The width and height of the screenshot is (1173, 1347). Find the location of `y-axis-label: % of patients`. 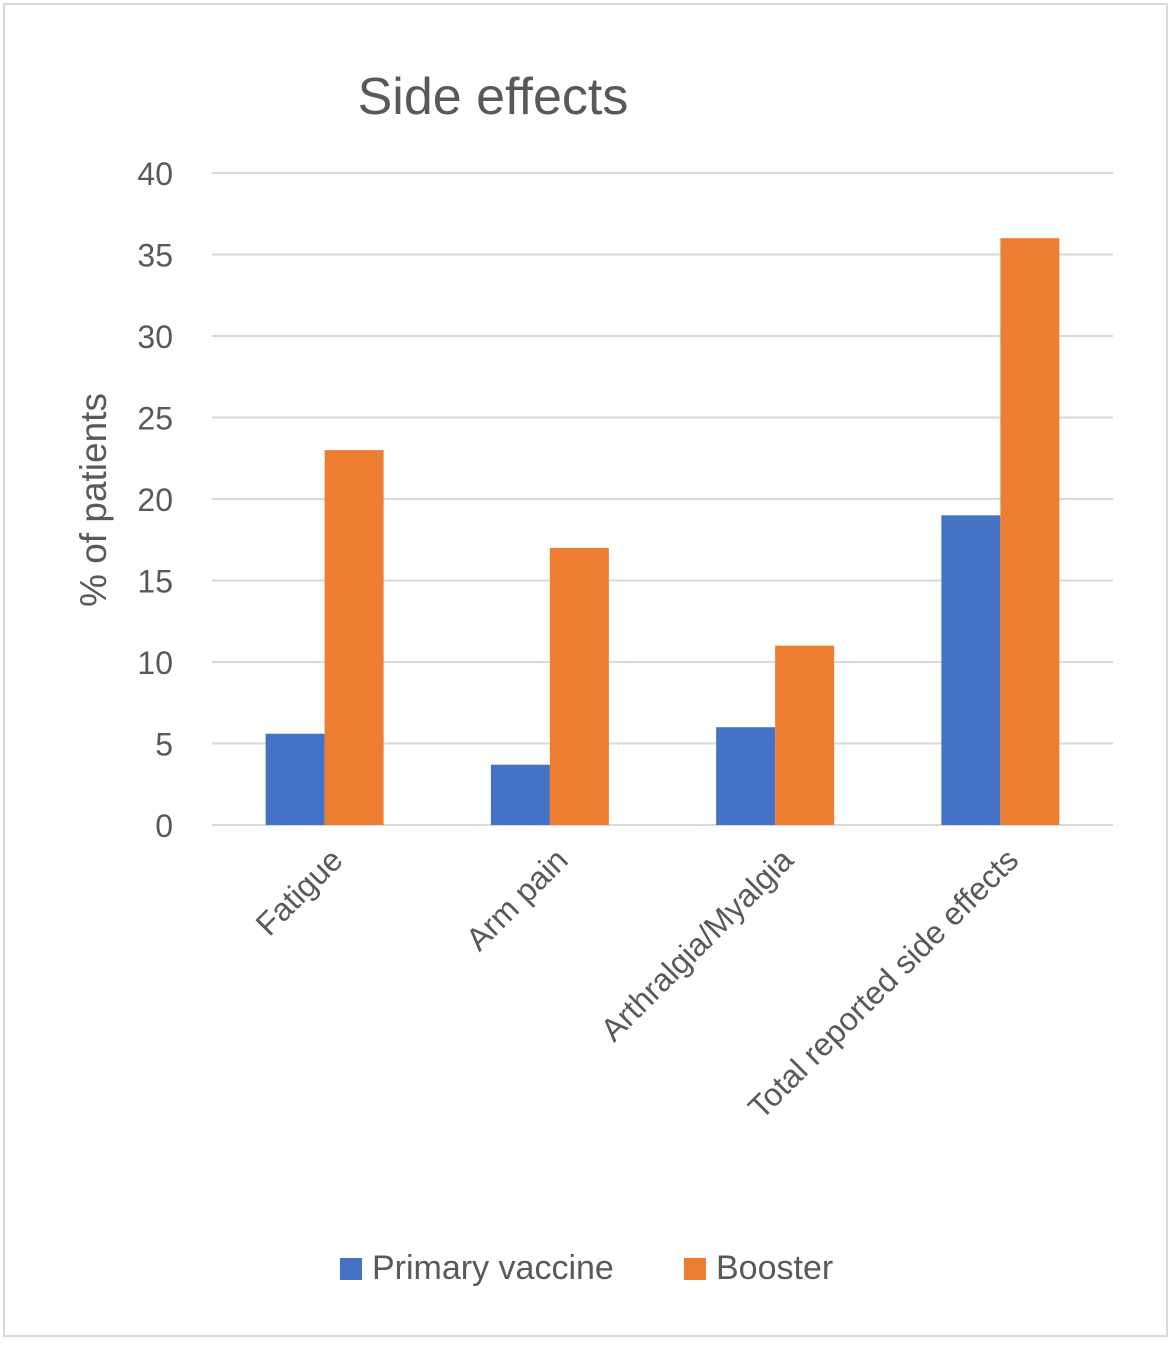

y-axis-label: % of patients is located at coordinates (93, 500).